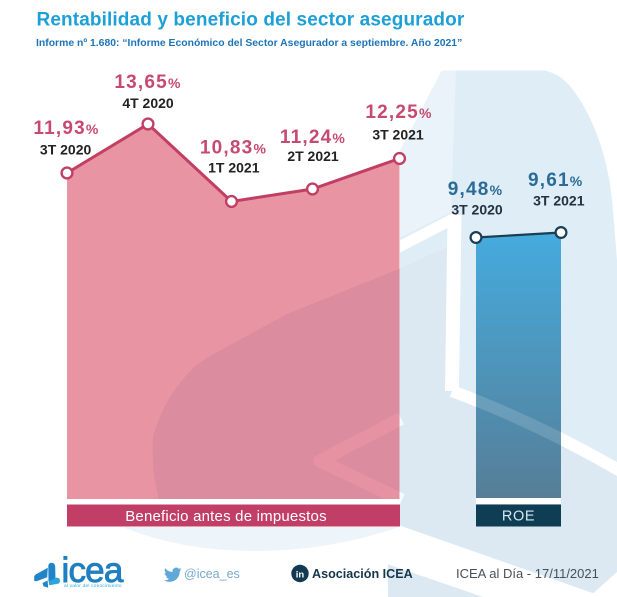 The image size is (617, 597). What do you see at coordinates (93, 570) in the screenshot?
I see `svg-text: icea` at bounding box center [93, 570].